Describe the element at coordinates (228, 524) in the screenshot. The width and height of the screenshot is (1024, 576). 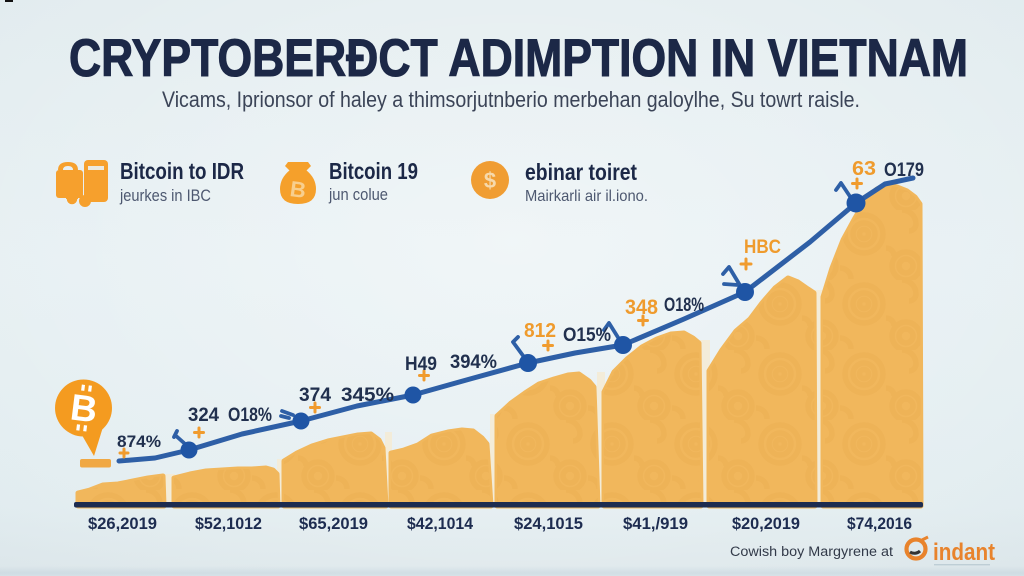
I see `svg-text: $52,1012` at that location.